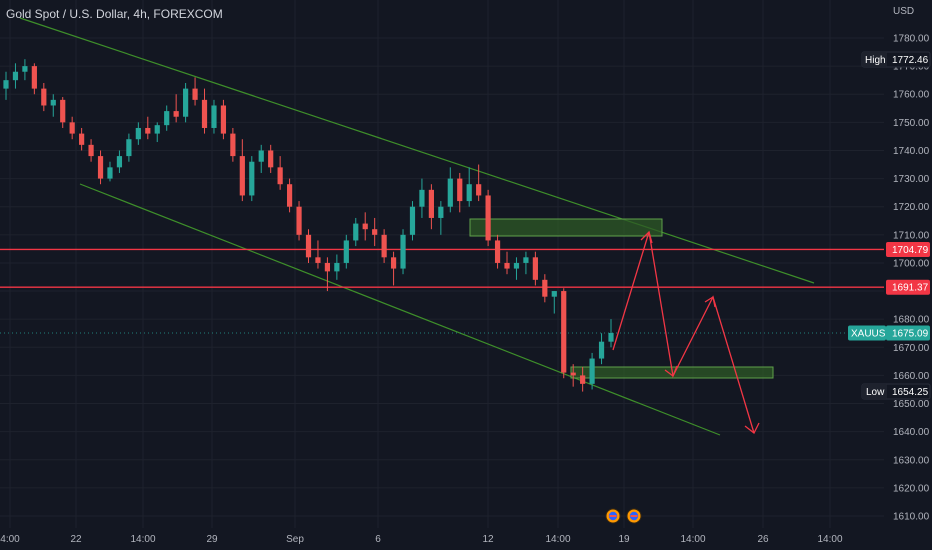 This screenshot has height=550, width=932. What do you see at coordinates (903, 11) in the screenshot?
I see `currency-label: USD` at bounding box center [903, 11].